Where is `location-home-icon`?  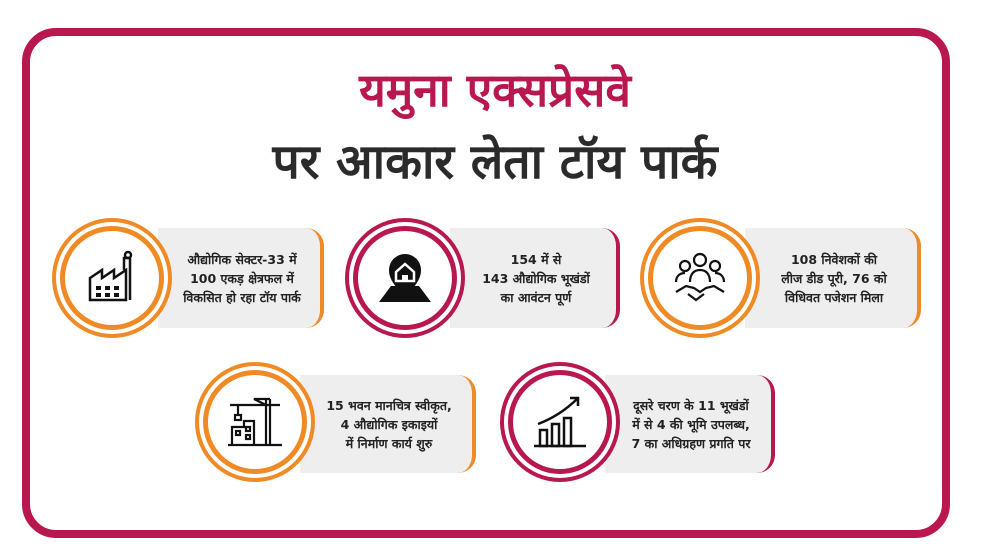
location-home-icon is located at coordinates (405, 278).